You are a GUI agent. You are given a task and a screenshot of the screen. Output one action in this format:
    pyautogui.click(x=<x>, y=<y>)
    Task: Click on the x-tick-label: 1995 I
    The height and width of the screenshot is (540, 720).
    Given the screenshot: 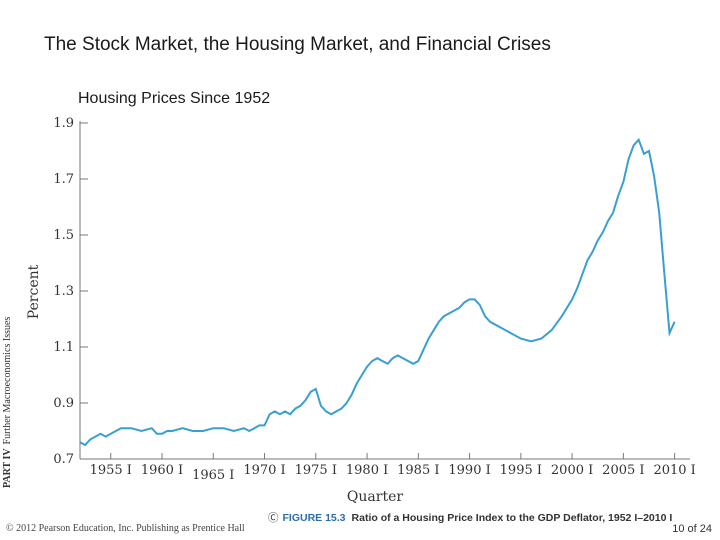 What is the action you would take?
    pyautogui.click(x=521, y=470)
    